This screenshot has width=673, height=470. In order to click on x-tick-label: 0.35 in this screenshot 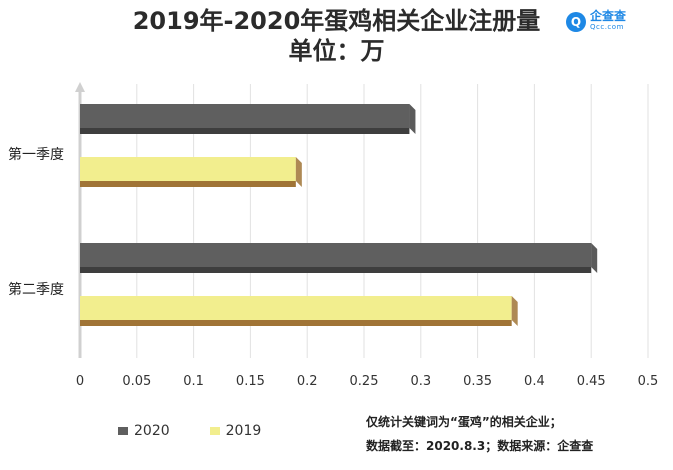, I will do `click(477, 381)`.